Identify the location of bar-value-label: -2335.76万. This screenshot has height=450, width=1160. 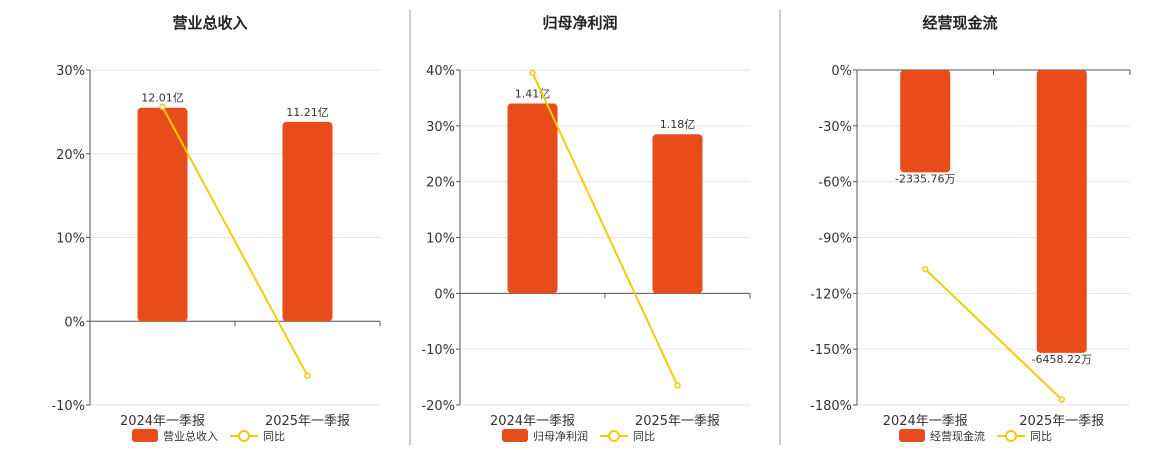
(925, 178).